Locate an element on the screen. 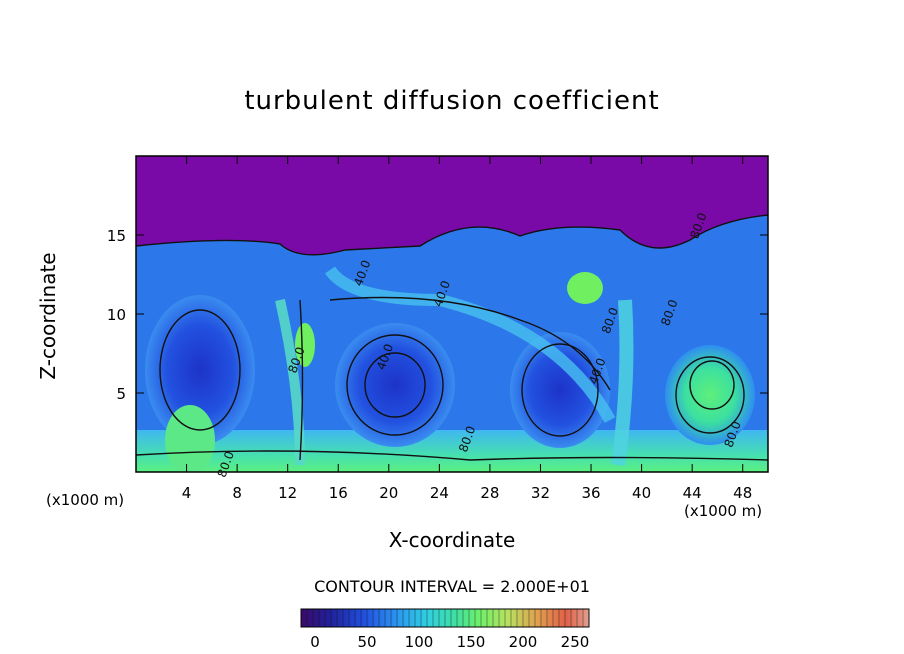  x-tick-label: 32 is located at coordinates (540, 493).